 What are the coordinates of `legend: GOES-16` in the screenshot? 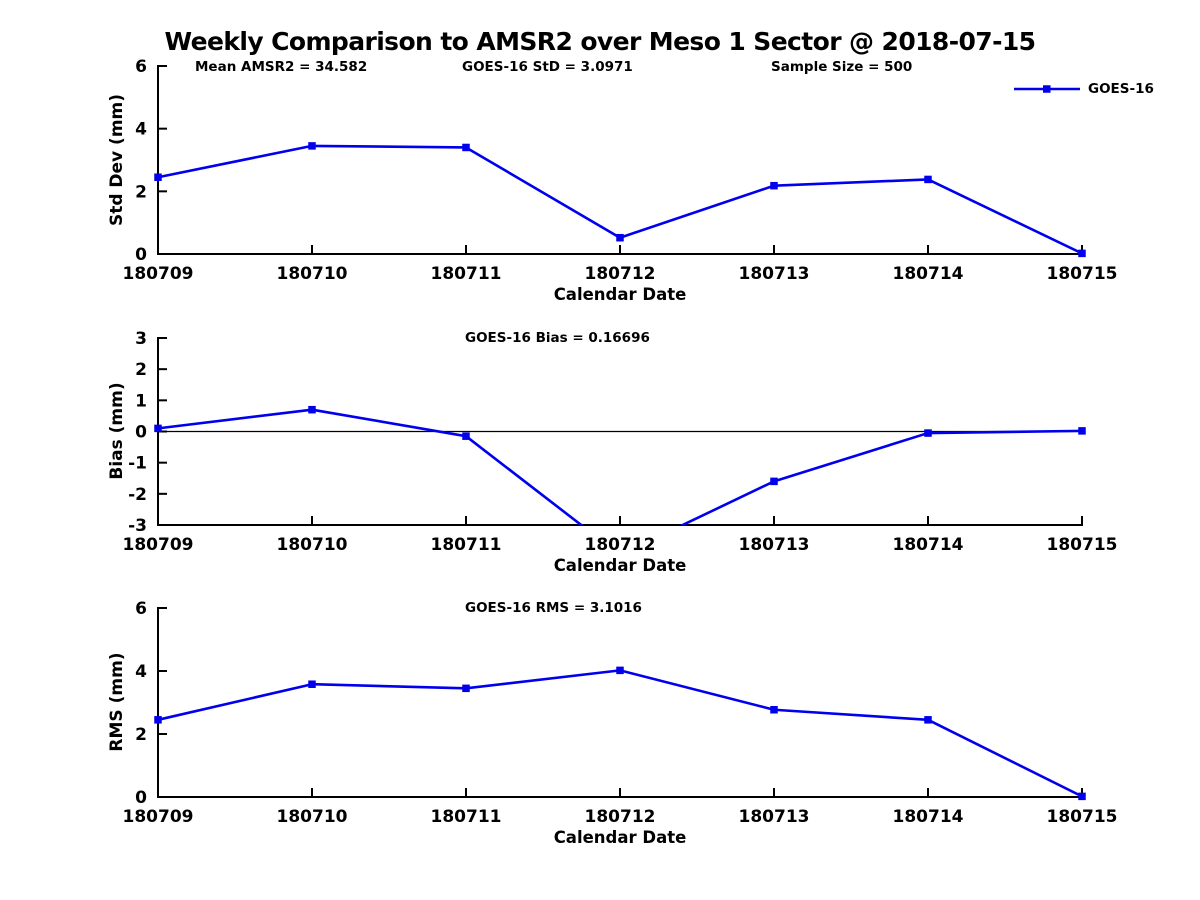 It's located at (1083, 89).